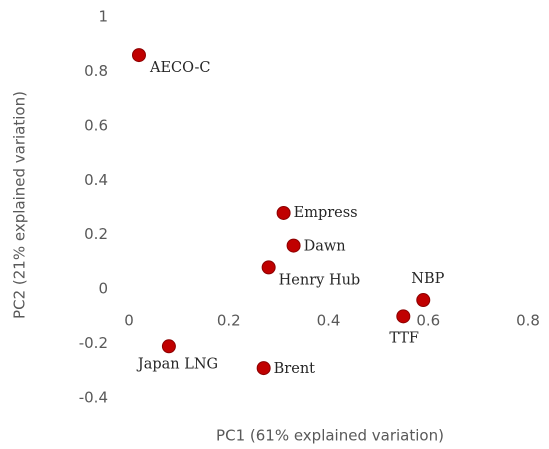 Image resolution: width=549 pixels, height=449 pixels. I want to click on y-tick-label: 0.4, so click(96, 180).